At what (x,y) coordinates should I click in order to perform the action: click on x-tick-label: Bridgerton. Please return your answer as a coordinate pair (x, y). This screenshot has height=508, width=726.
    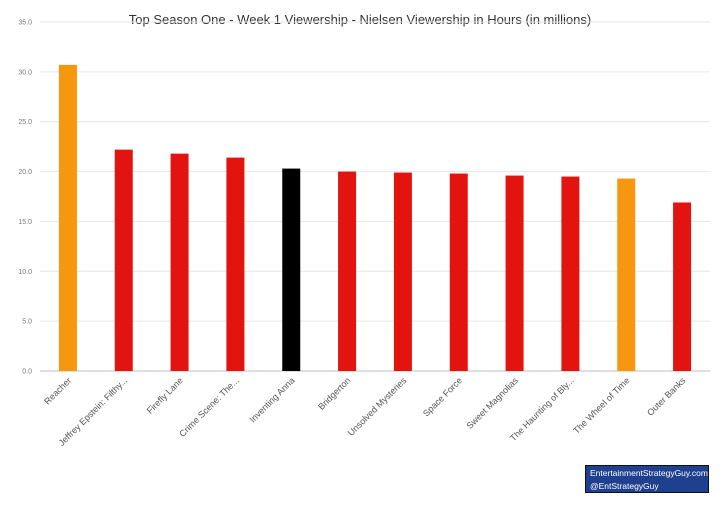
    Looking at the image, I should click on (334, 393).